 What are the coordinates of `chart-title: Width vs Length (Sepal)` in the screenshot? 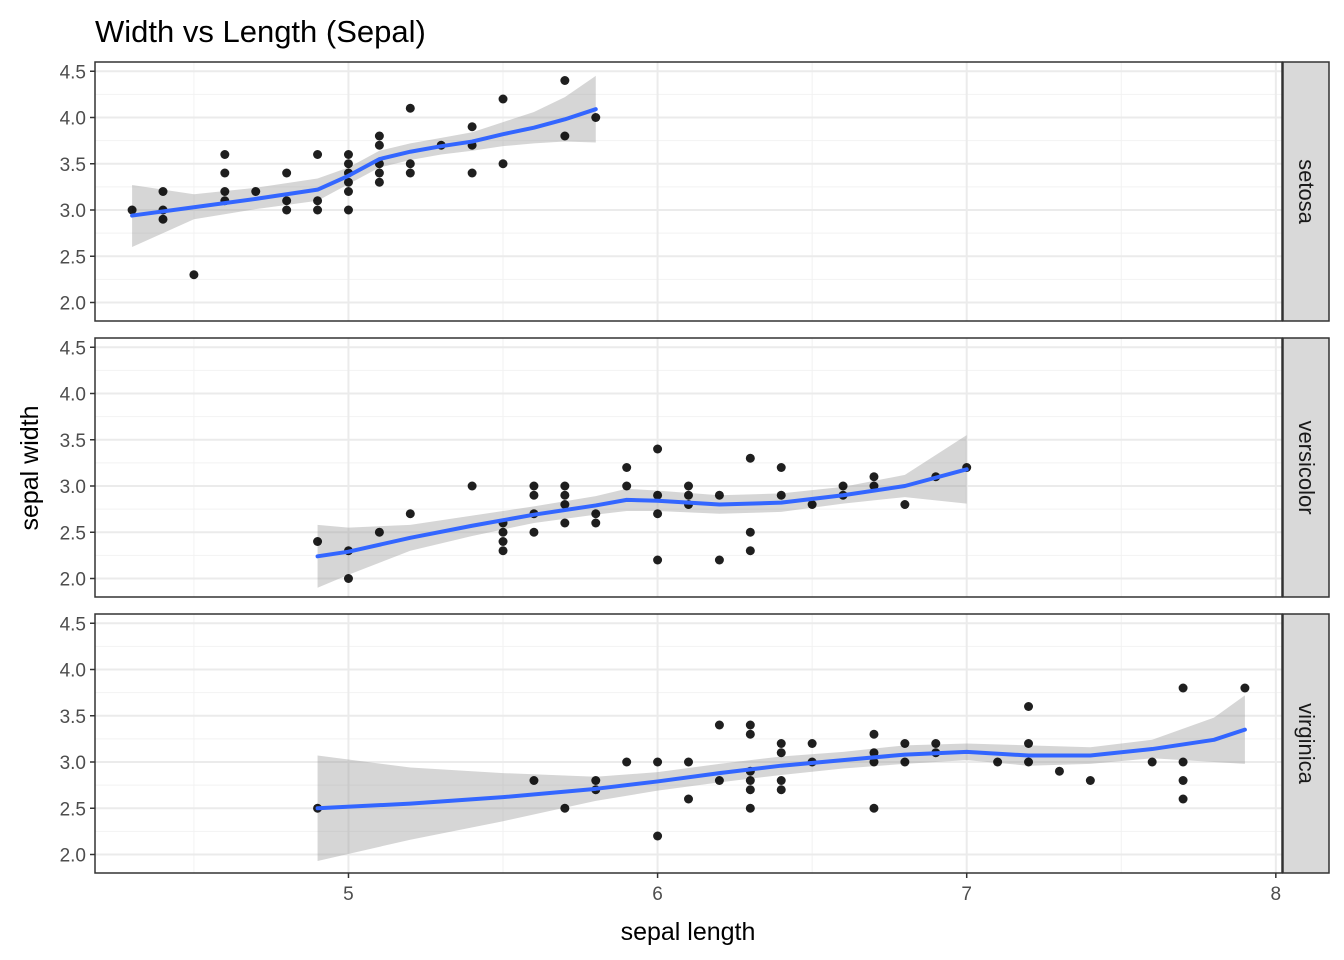 It's located at (260, 31).